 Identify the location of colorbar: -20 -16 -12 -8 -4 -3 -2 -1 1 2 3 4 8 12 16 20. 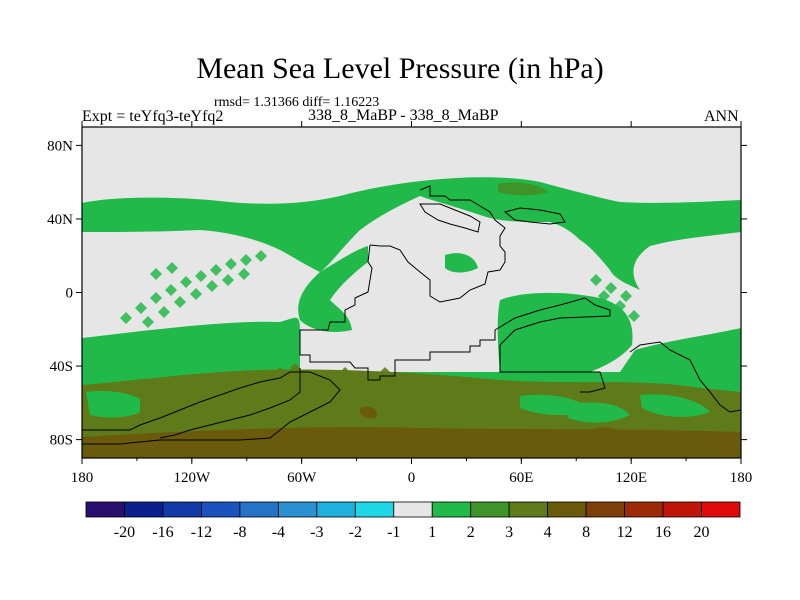
(413, 521).